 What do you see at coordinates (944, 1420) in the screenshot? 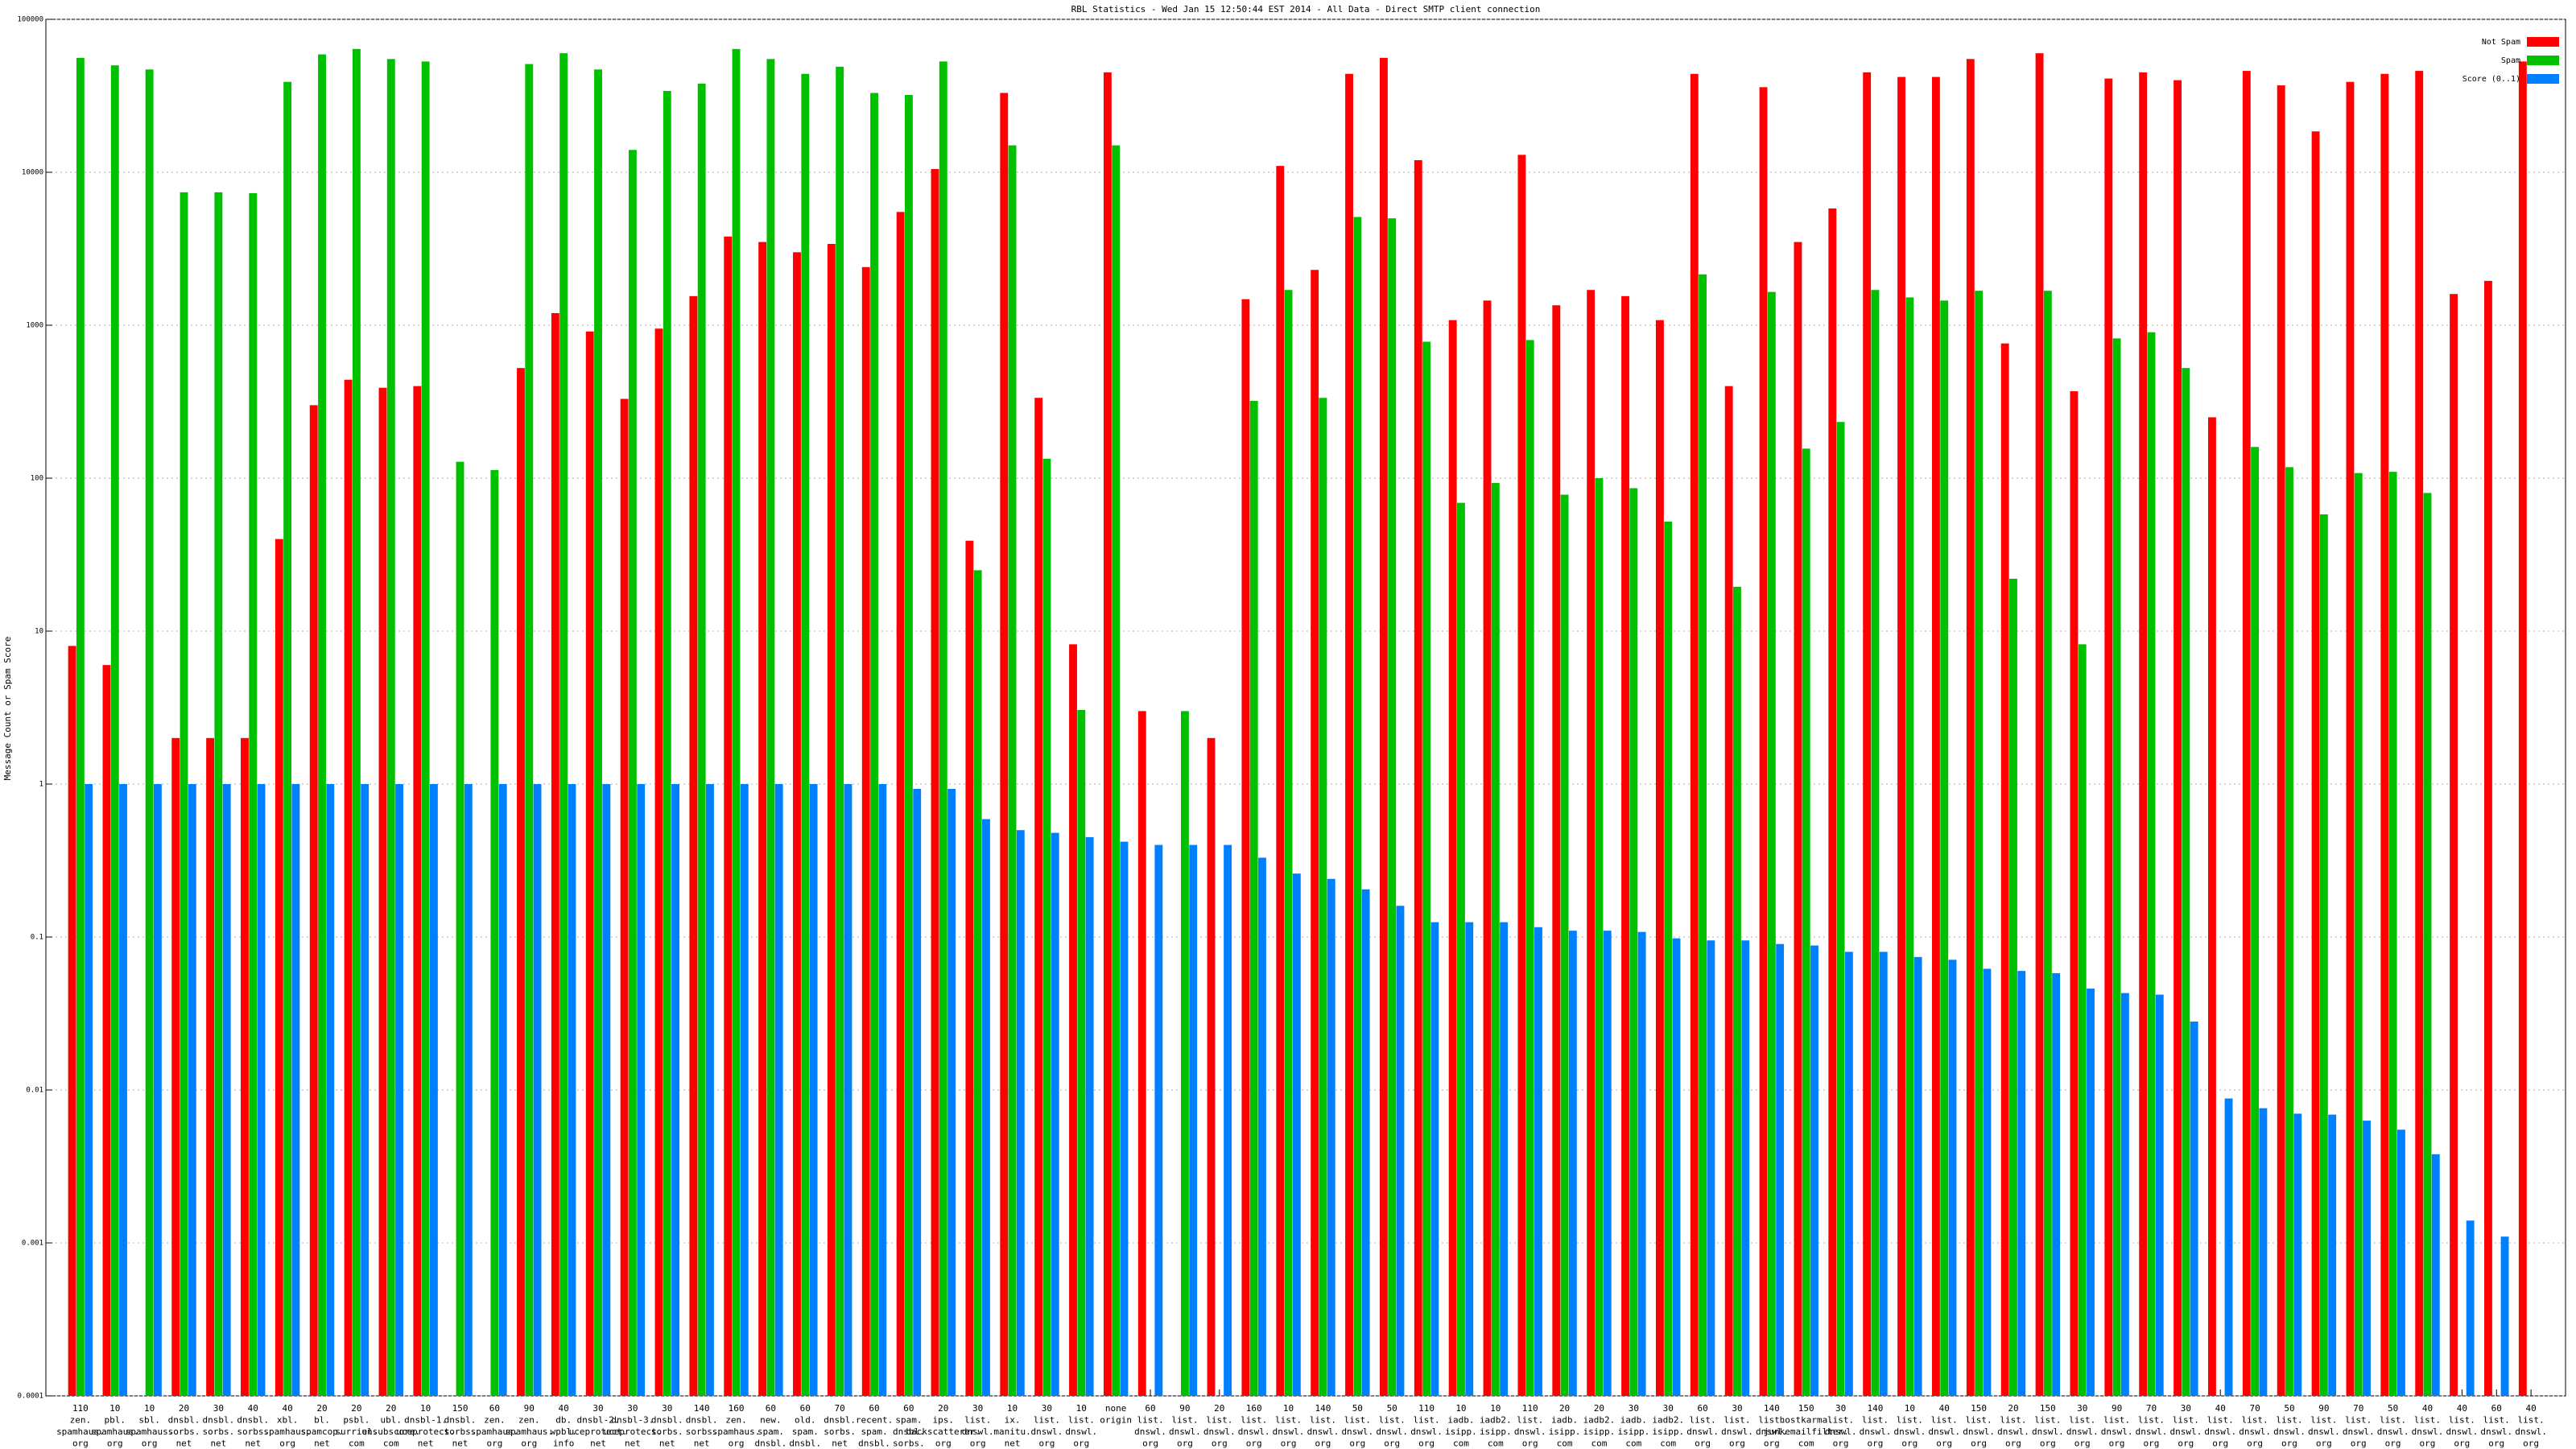
I see `x-tick-label: ips.` at bounding box center [944, 1420].